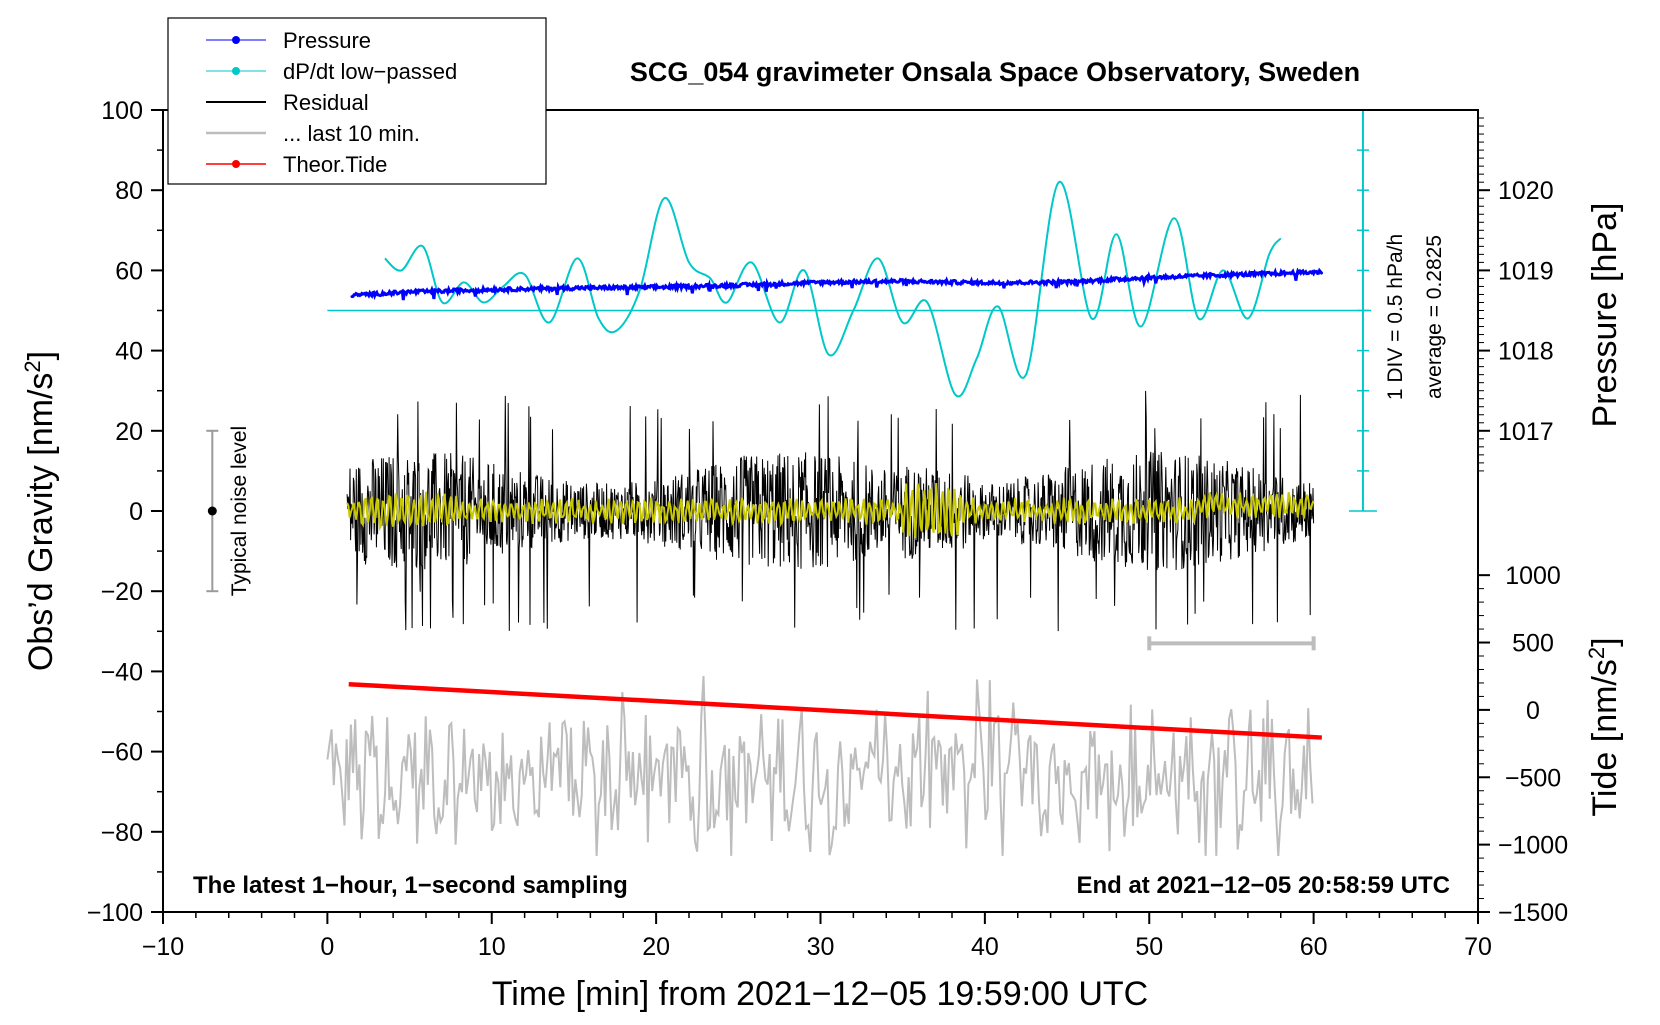  I want to click on dpdt-trace, so click(833, 289).